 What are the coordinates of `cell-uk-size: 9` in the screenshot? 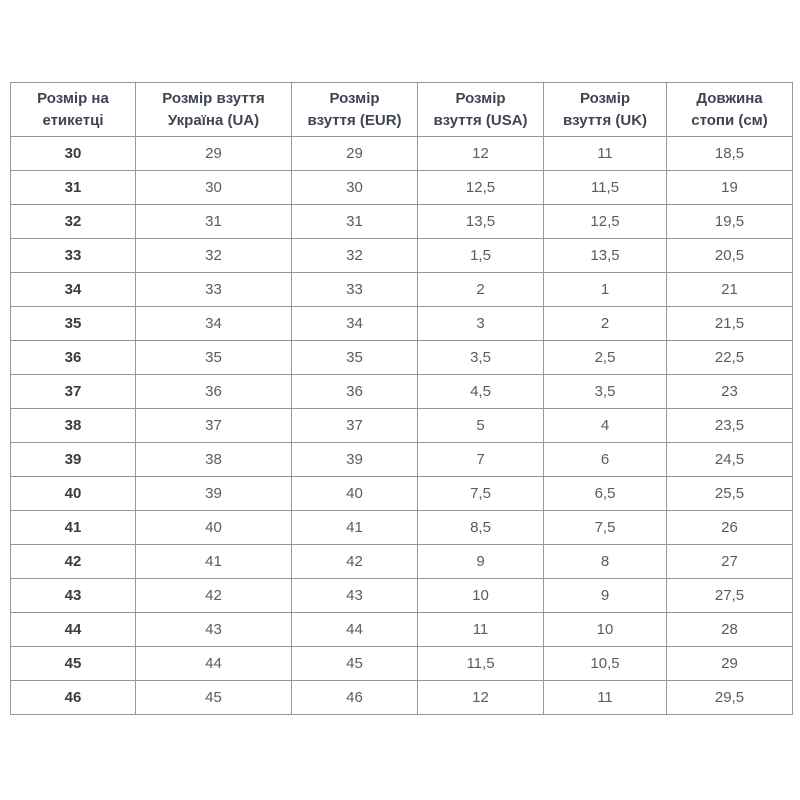 It's located at (605, 595).